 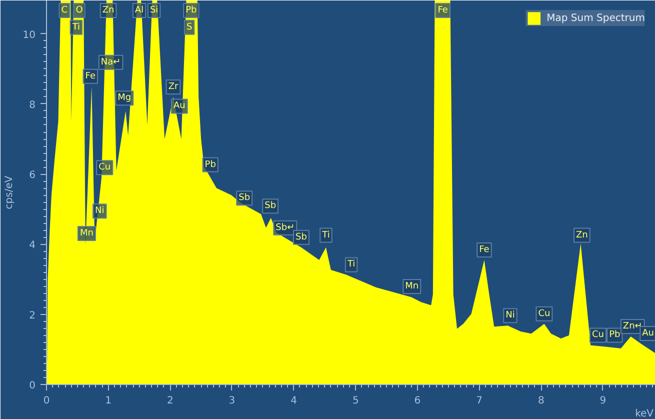 I want to click on annotation: S, so click(x=189, y=27).